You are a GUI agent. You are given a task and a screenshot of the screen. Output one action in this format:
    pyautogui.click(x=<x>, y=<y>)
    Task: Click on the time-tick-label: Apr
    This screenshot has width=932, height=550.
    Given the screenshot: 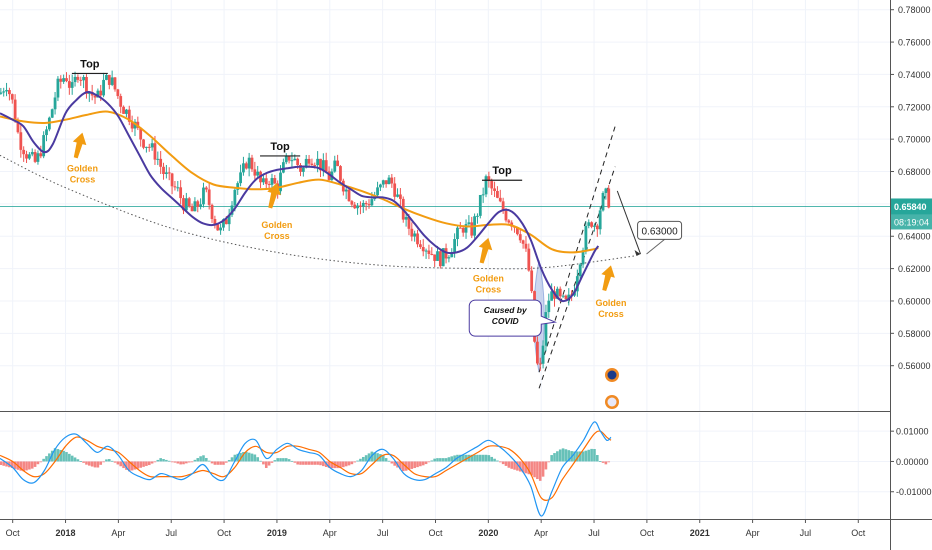 What is the action you would take?
    pyautogui.click(x=330, y=533)
    